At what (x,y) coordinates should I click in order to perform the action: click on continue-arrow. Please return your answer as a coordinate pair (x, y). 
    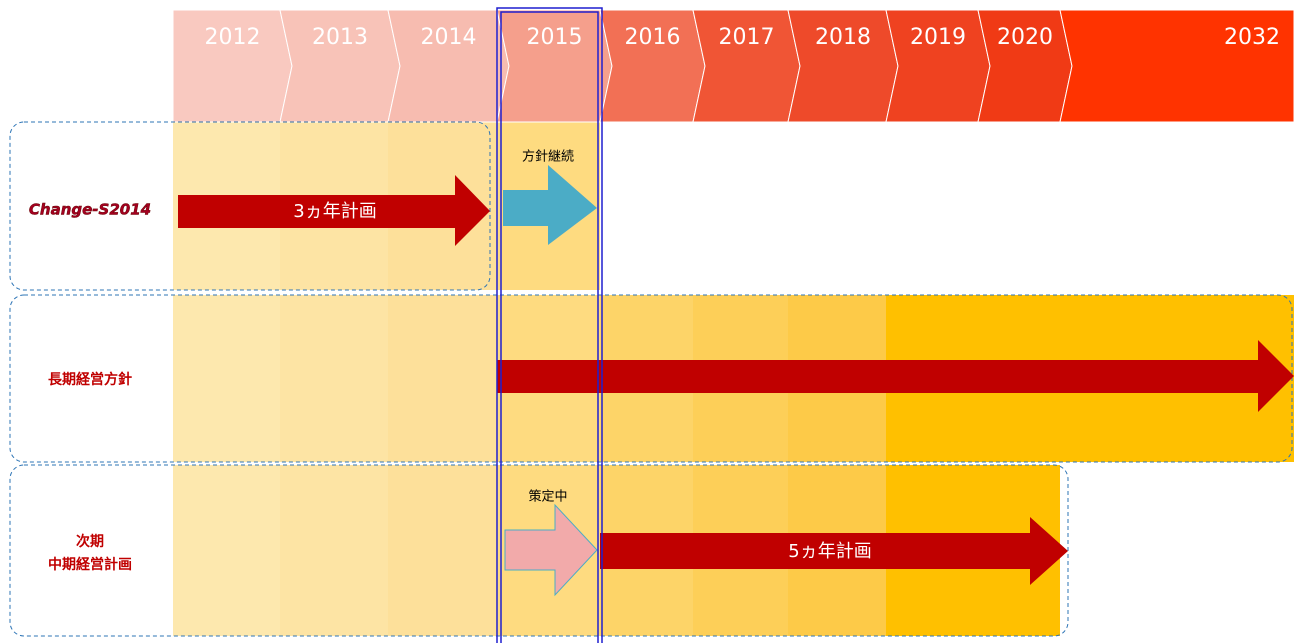
    Looking at the image, I should click on (550, 205).